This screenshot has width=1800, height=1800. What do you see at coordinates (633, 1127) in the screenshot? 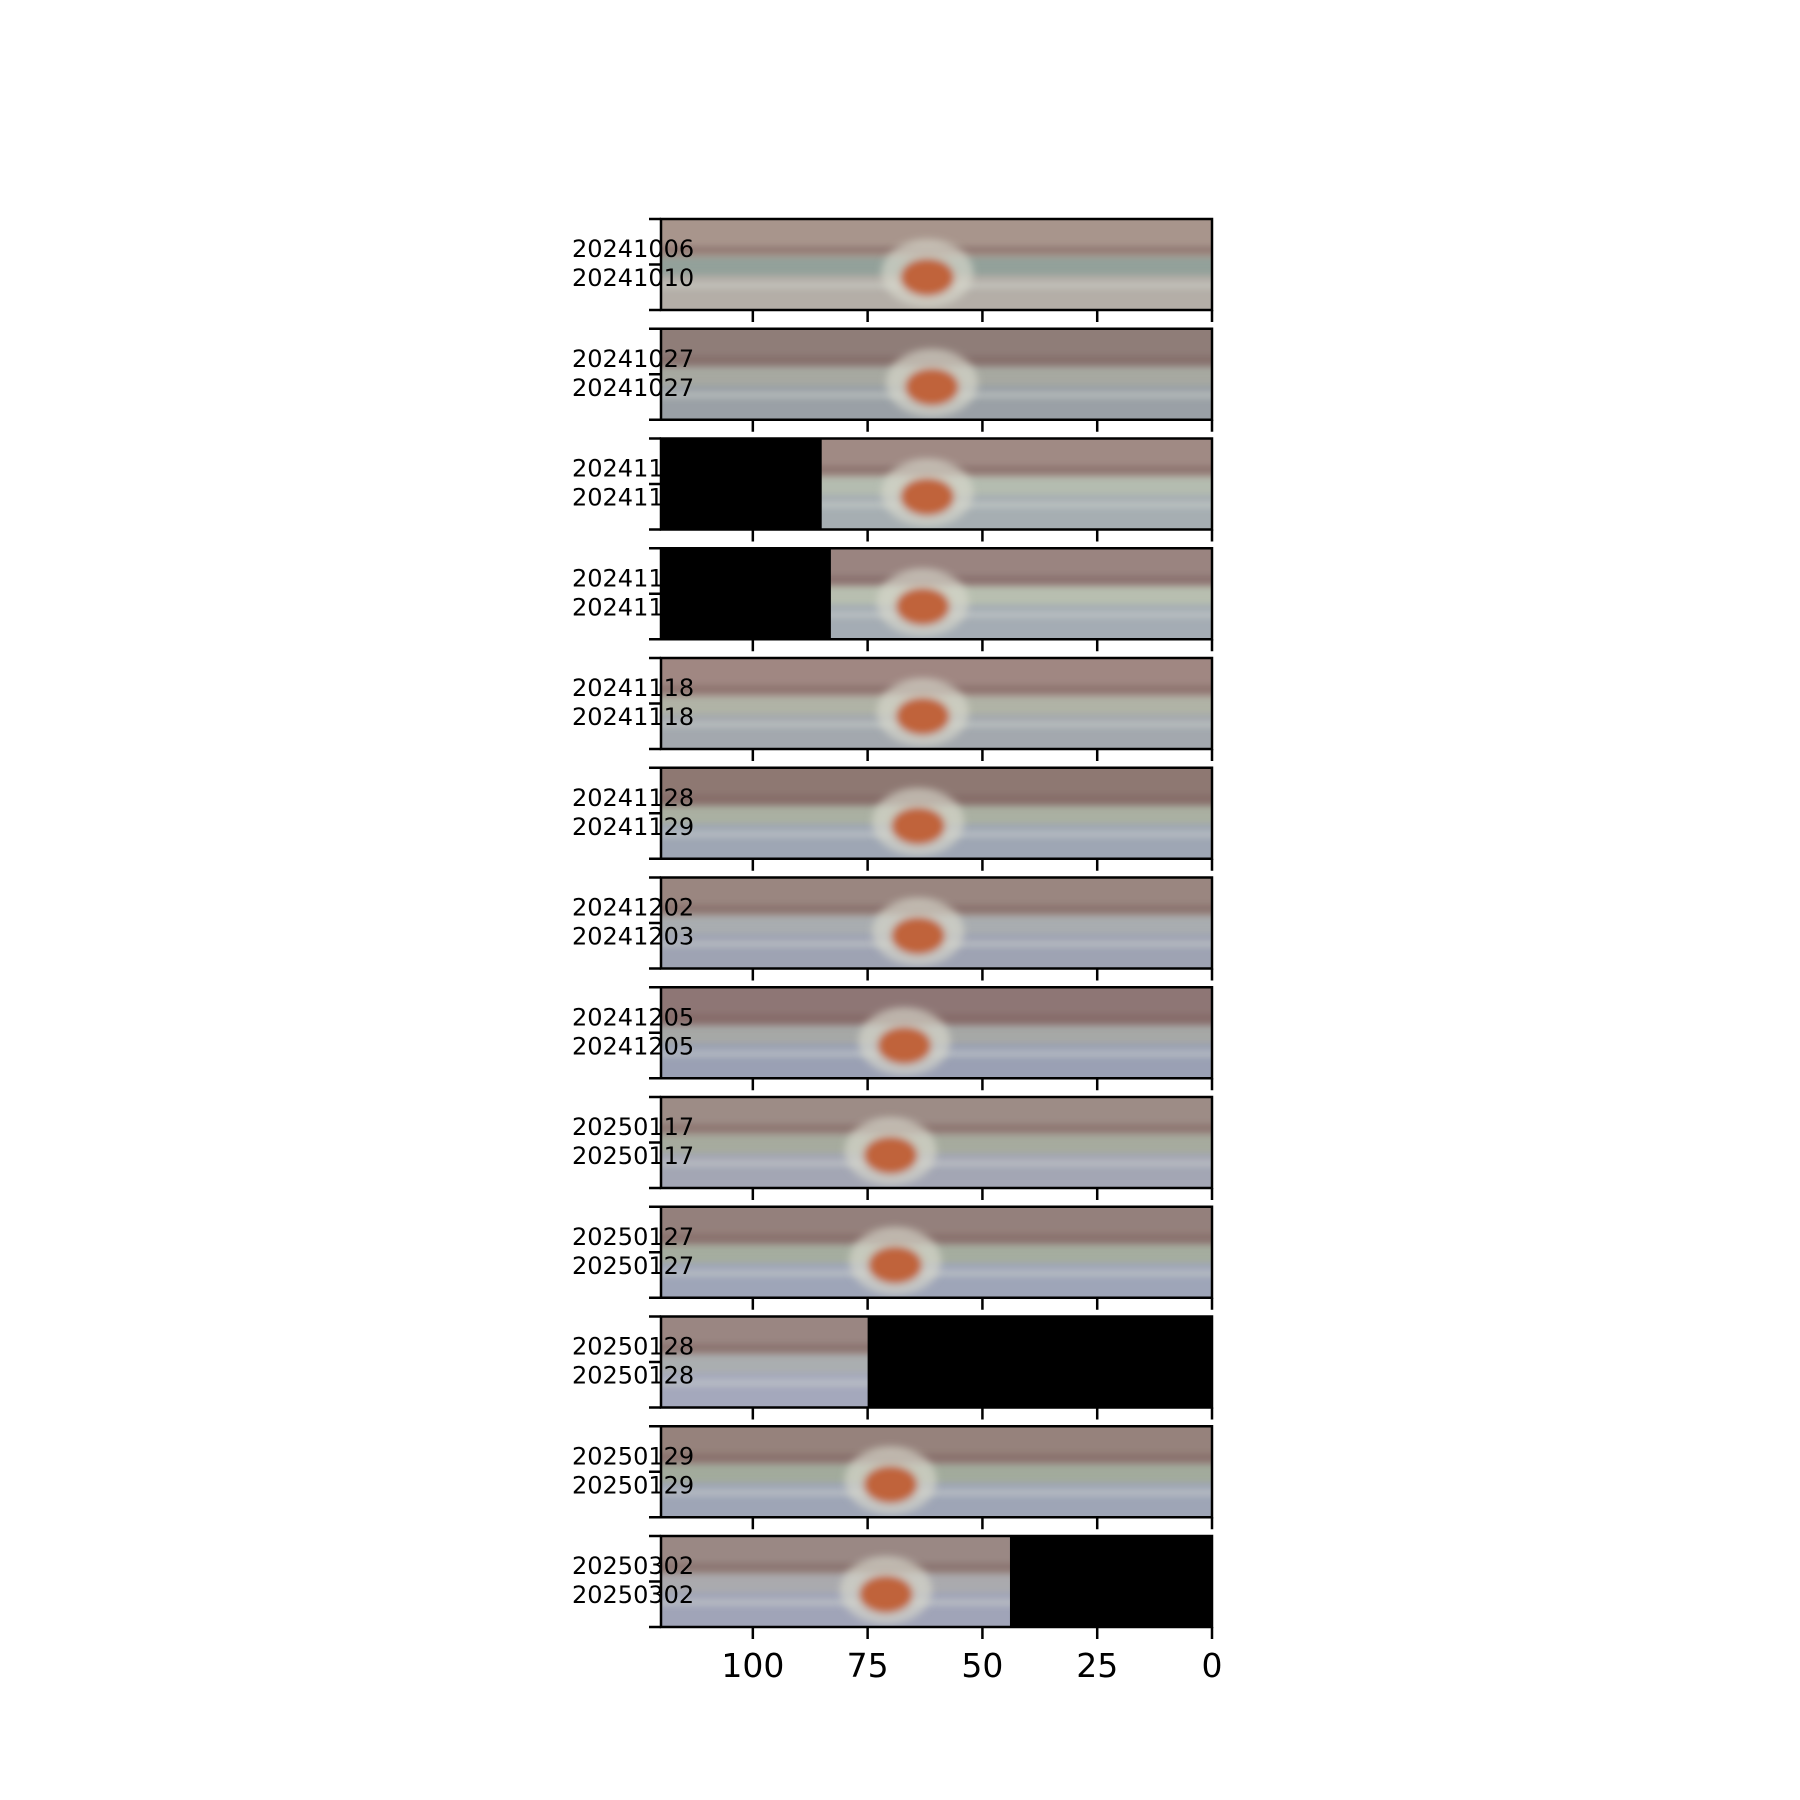
I see `row-date-label-1: 20250117` at bounding box center [633, 1127].